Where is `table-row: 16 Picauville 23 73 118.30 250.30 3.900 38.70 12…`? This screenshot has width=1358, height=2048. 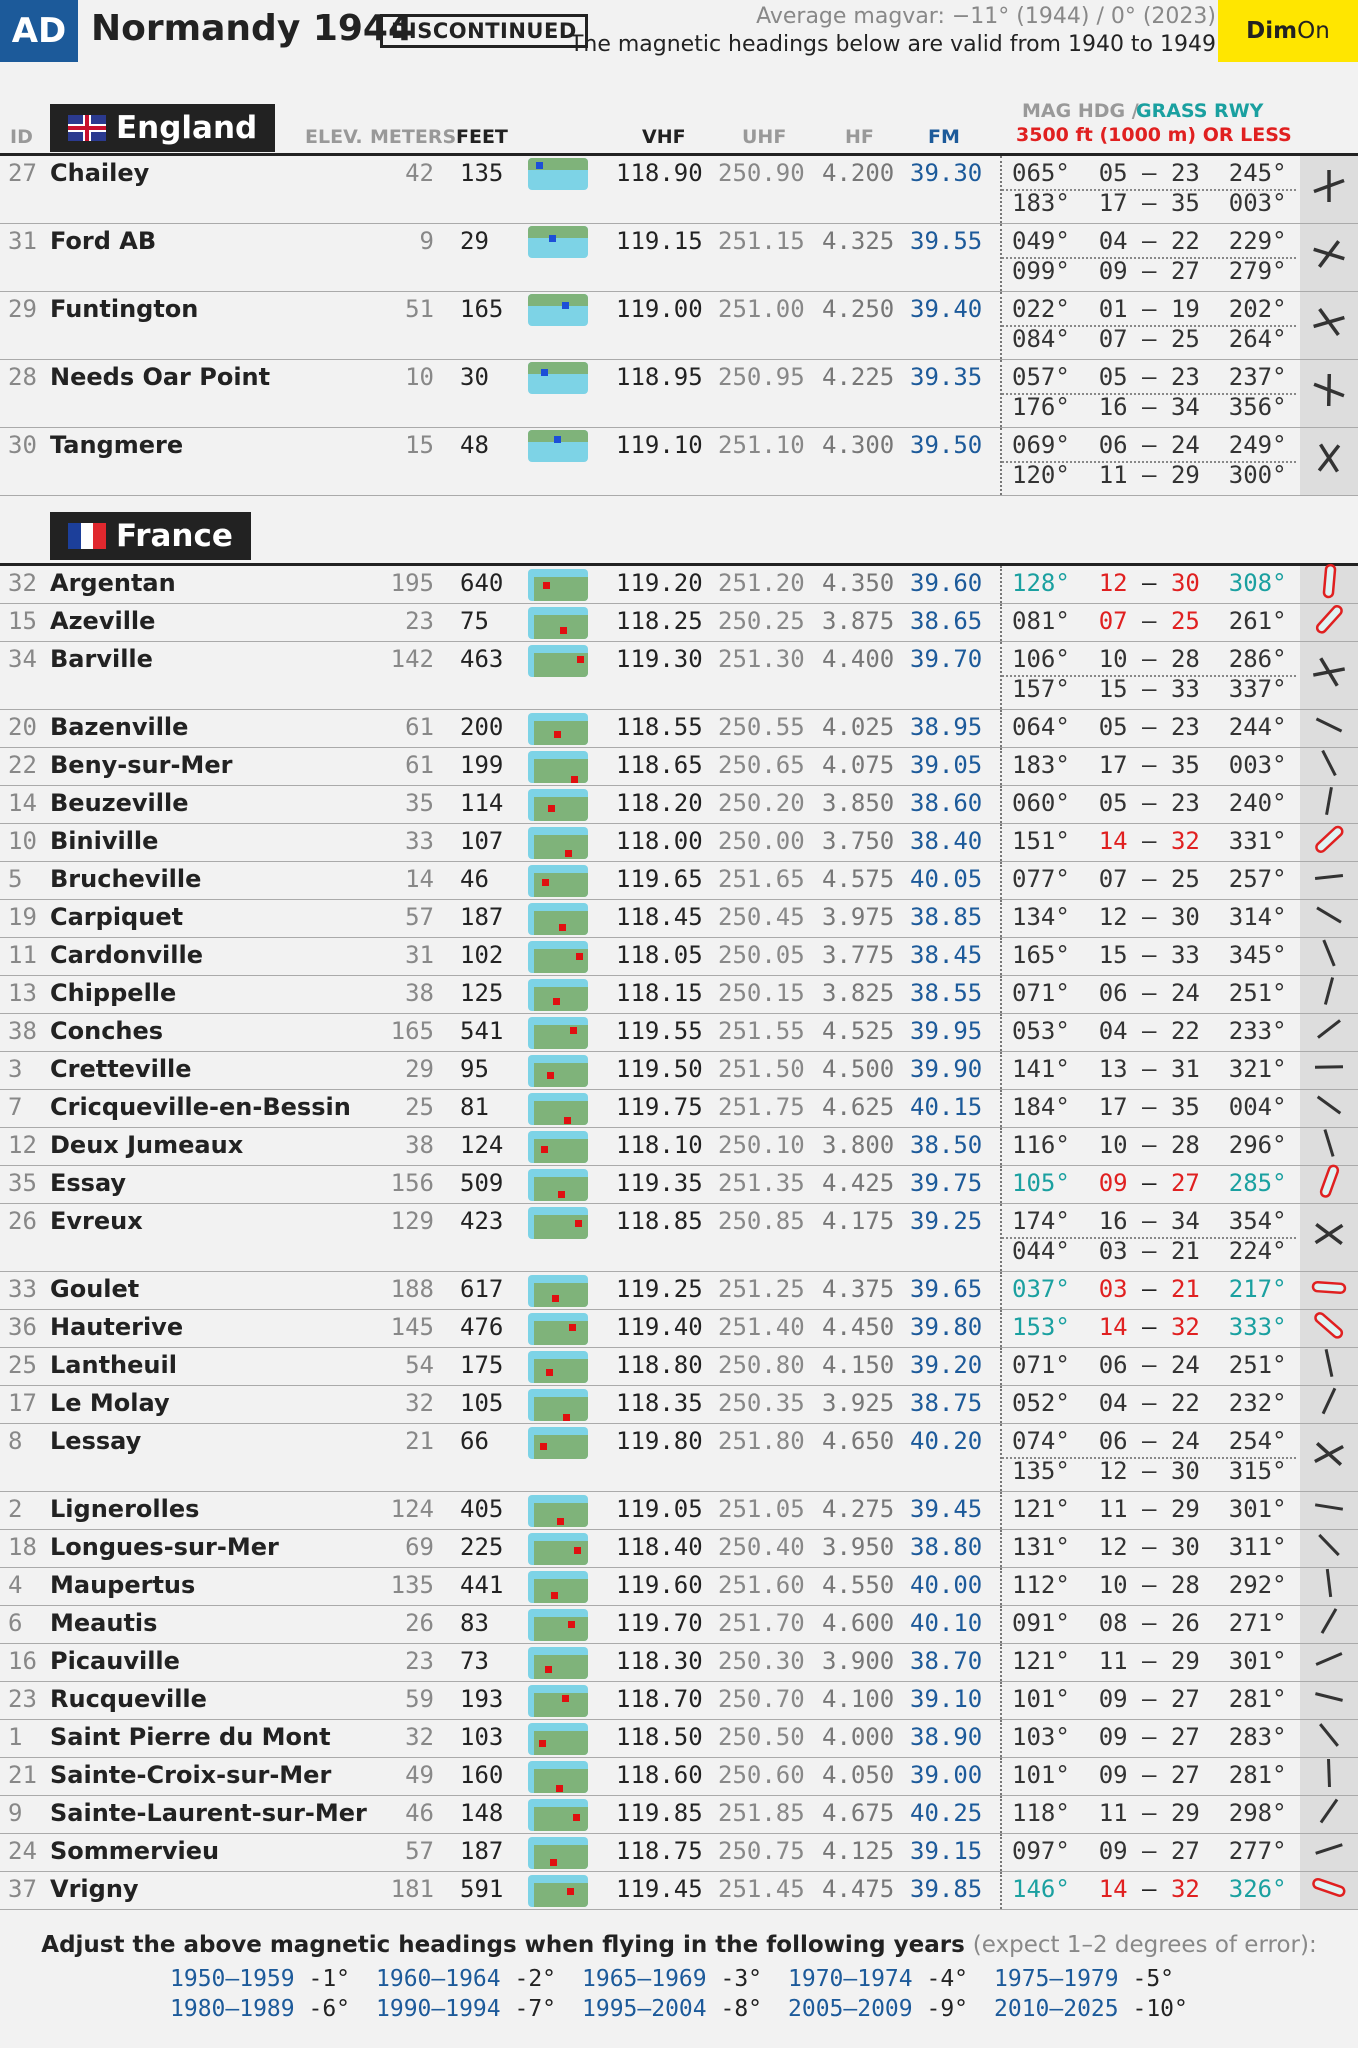
table-row: 16 Picauville 23 73 118.30 250.30 3.900 38.70 12… is located at coordinates (679, 1663).